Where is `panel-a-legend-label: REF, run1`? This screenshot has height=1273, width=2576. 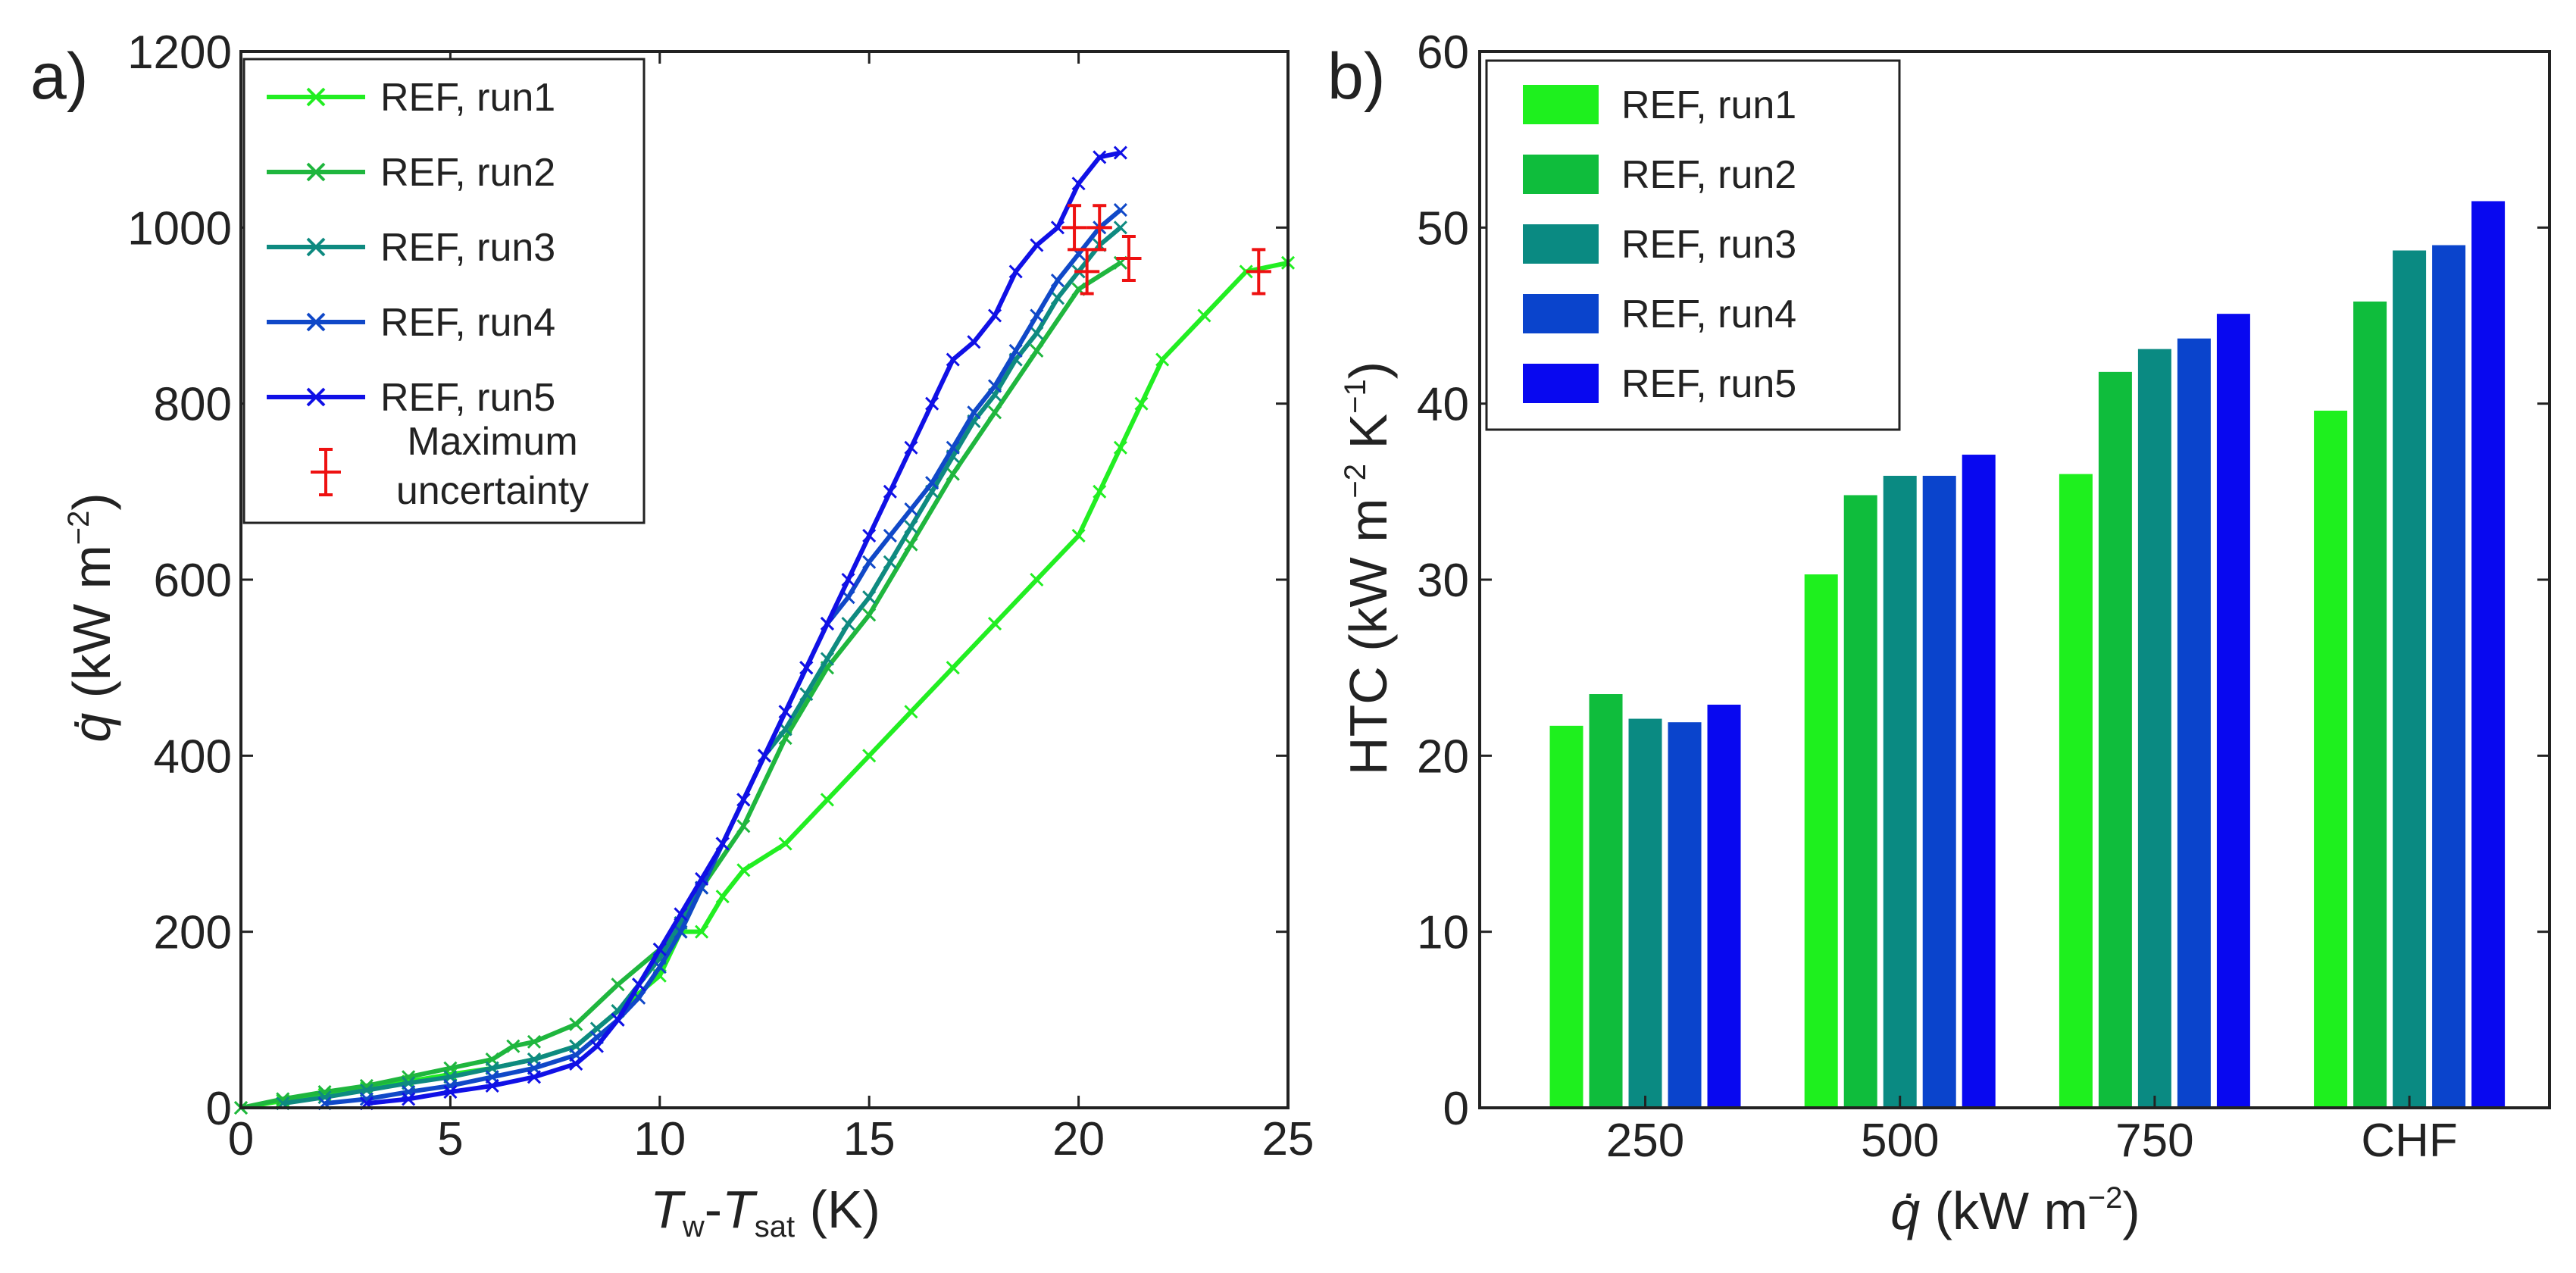 panel-a-legend-label: REF, run1 is located at coordinates (468, 98).